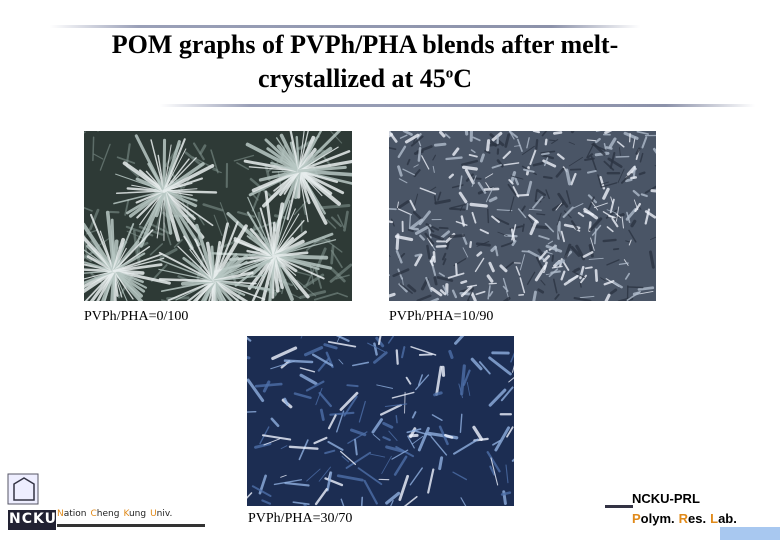  What do you see at coordinates (351, 78) in the screenshot?
I see `title-text: crystallized at 45` at bounding box center [351, 78].